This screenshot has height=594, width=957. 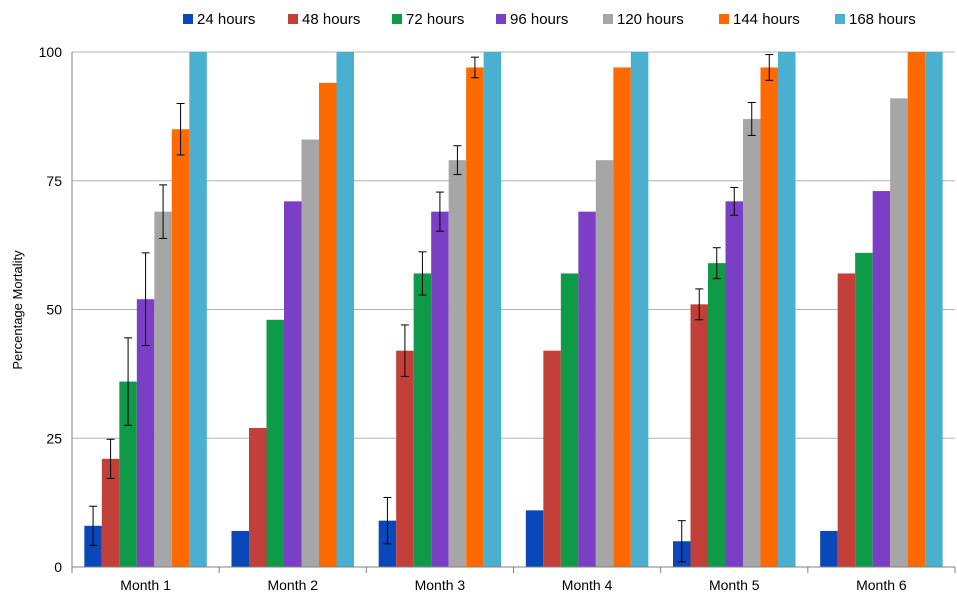 What do you see at coordinates (58, 567) in the screenshot?
I see `y-tick-label: 0` at bounding box center [58, 567].